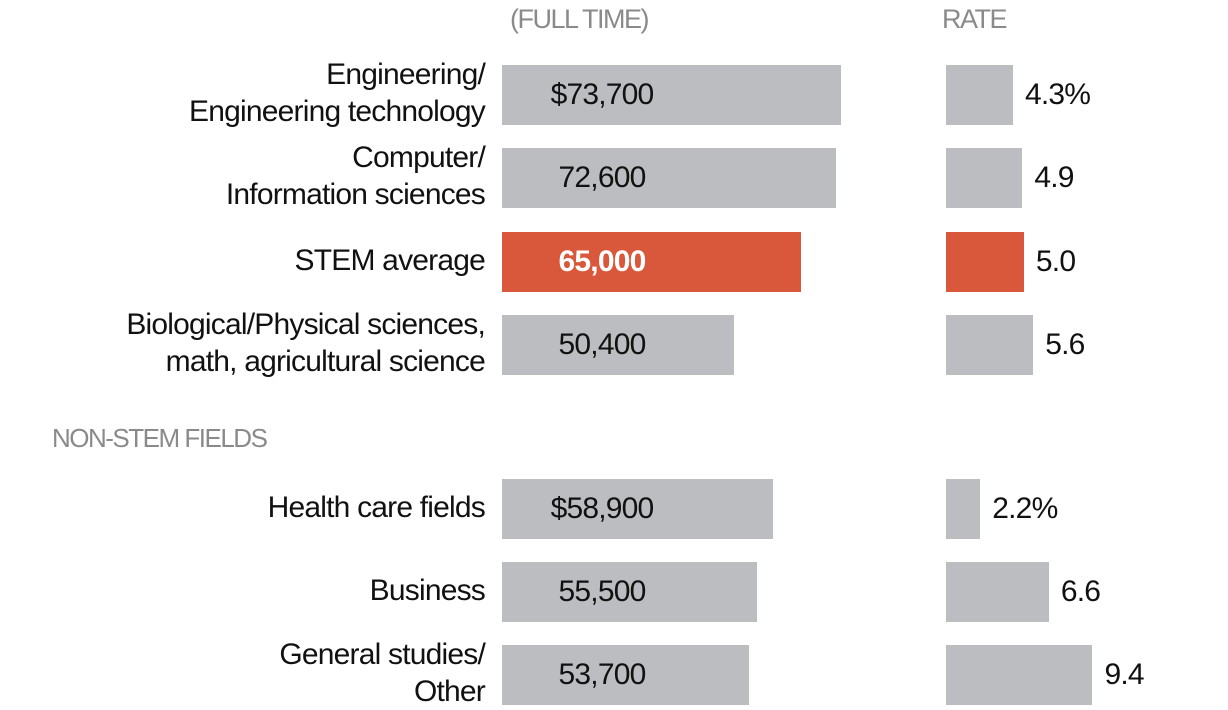 This screenshot has height=710, width=1228. Describe the element at coordinates (602, 508) in the screenshot. I see `salary-value-label: $58,900` at that location.